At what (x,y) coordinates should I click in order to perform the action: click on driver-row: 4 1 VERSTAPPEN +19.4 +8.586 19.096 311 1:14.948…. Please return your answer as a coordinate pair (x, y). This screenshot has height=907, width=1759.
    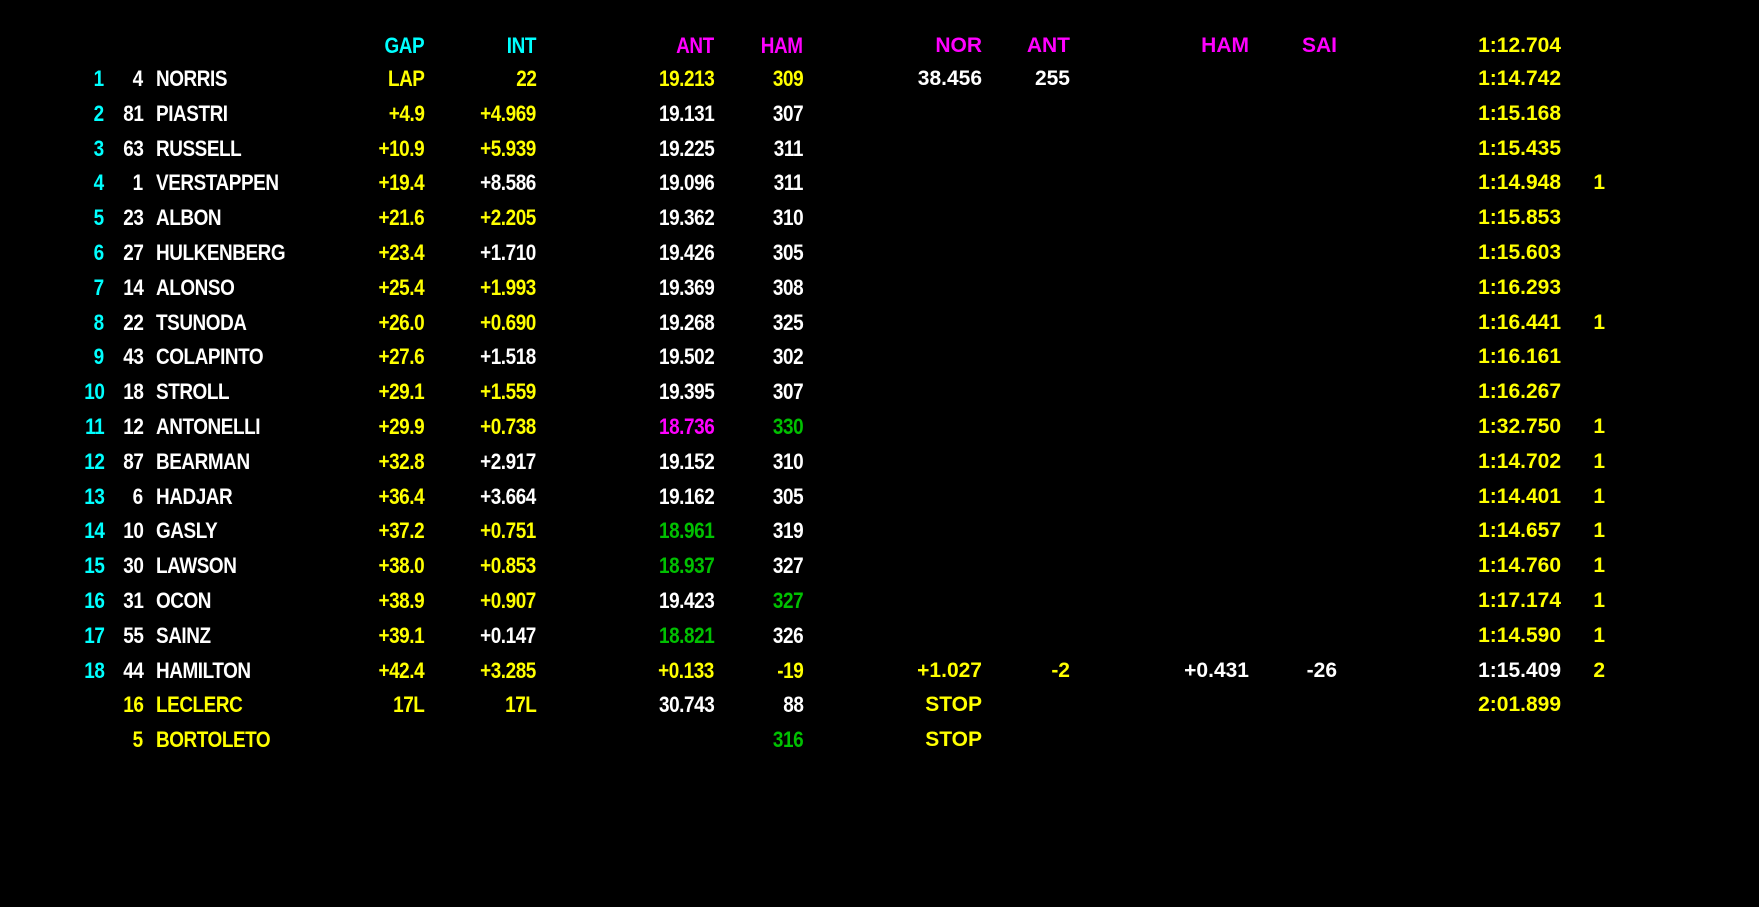
    Looking at the image, I should click on (879, 183).